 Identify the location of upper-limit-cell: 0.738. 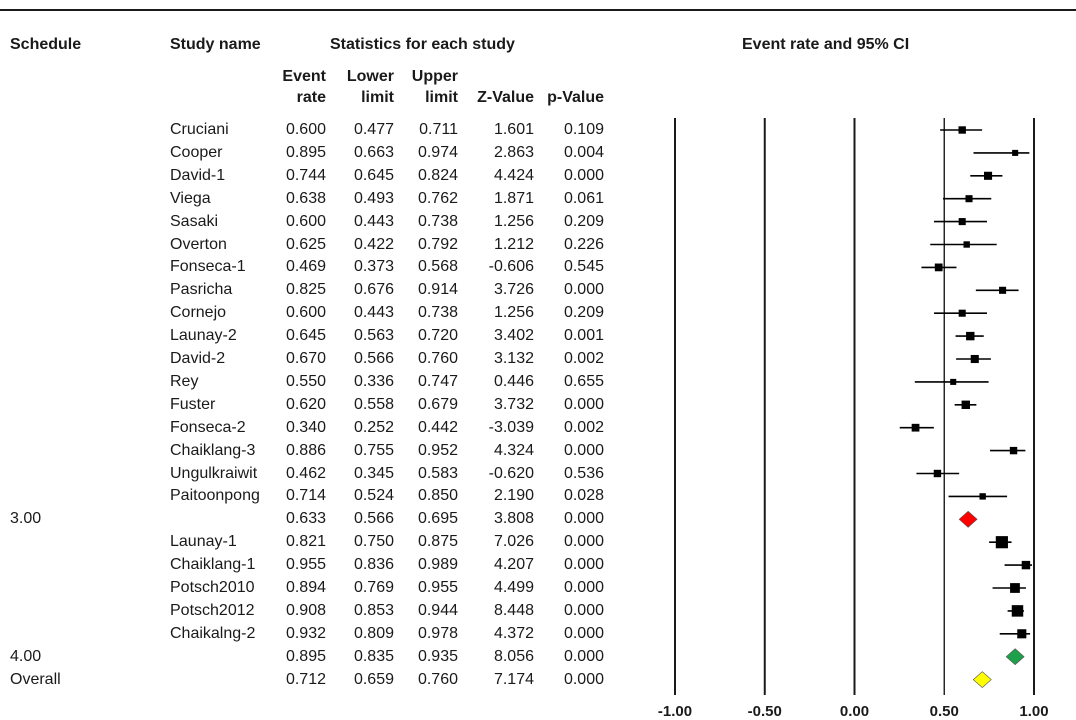
(437, 313).